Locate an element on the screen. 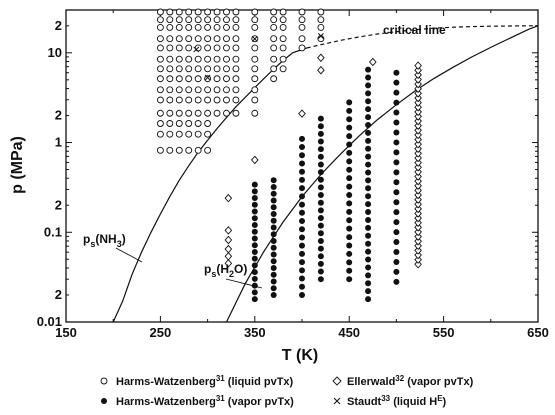 Image resolution: width=555 pixels, height=415 pixels. ps-nh3-p: p is located at coordinates (86, 239).